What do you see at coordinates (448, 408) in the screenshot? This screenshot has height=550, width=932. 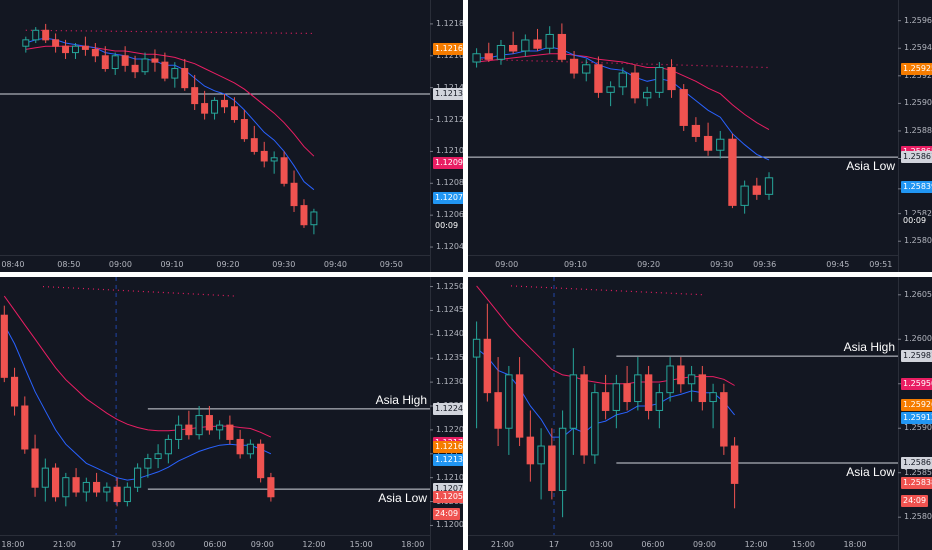 I see `price-tag: 1.12244` at bounding box center [448, 408].